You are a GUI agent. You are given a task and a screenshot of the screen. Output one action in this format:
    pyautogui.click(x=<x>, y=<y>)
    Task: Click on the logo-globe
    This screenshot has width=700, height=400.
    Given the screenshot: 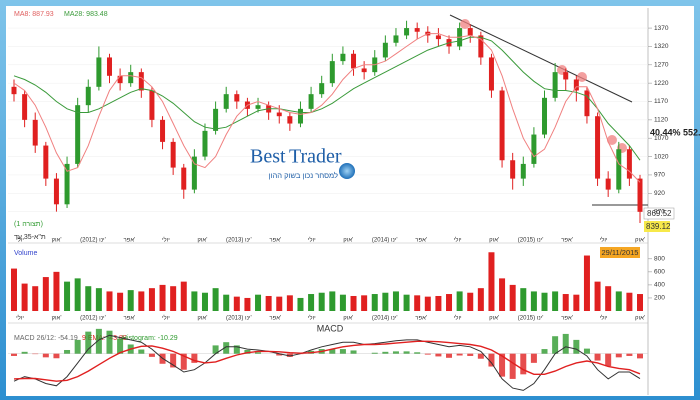 What is the action you would take?
    pyautogui.click(x=347, y=171)
    